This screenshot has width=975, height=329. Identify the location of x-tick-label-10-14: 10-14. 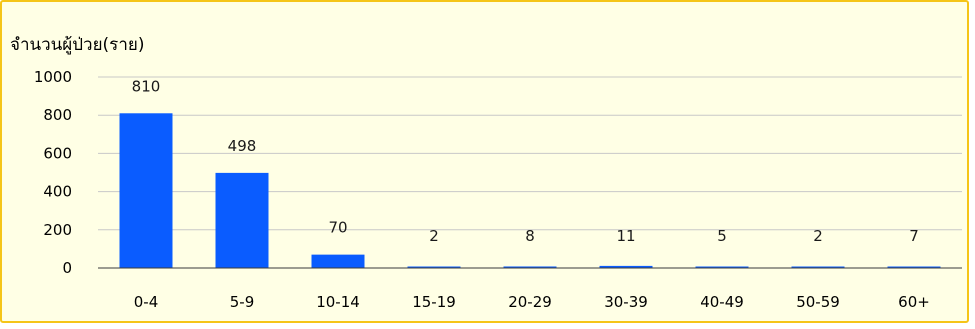
(338, 302).